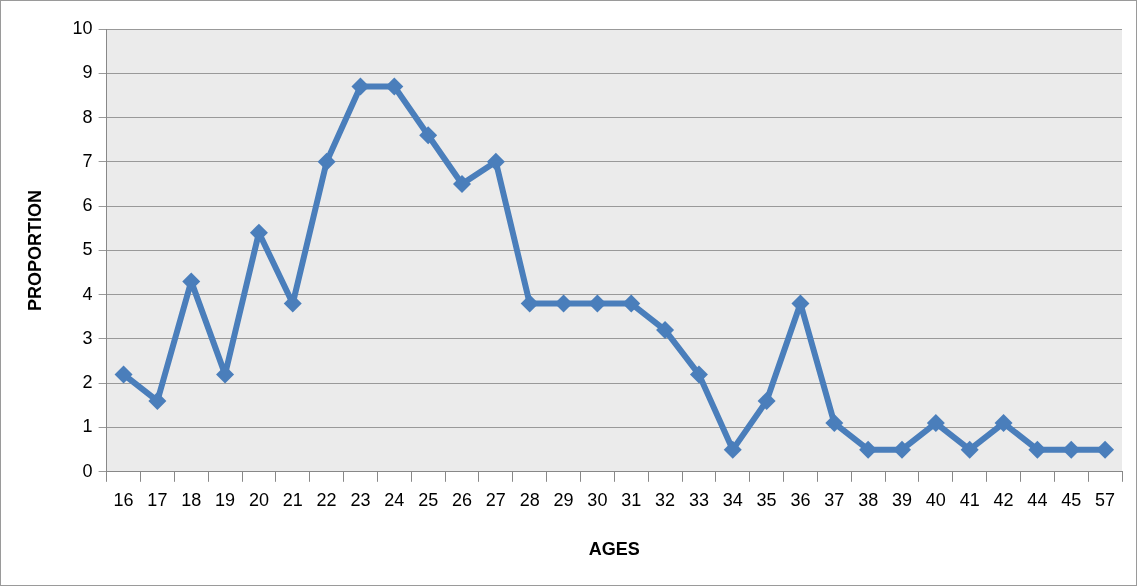 Image resolution: width=1139 pixels, height=588 pixels. Describe the element at coordinates (800, 499) in the screenshot. I see `x-tick-label: 36` at that location.